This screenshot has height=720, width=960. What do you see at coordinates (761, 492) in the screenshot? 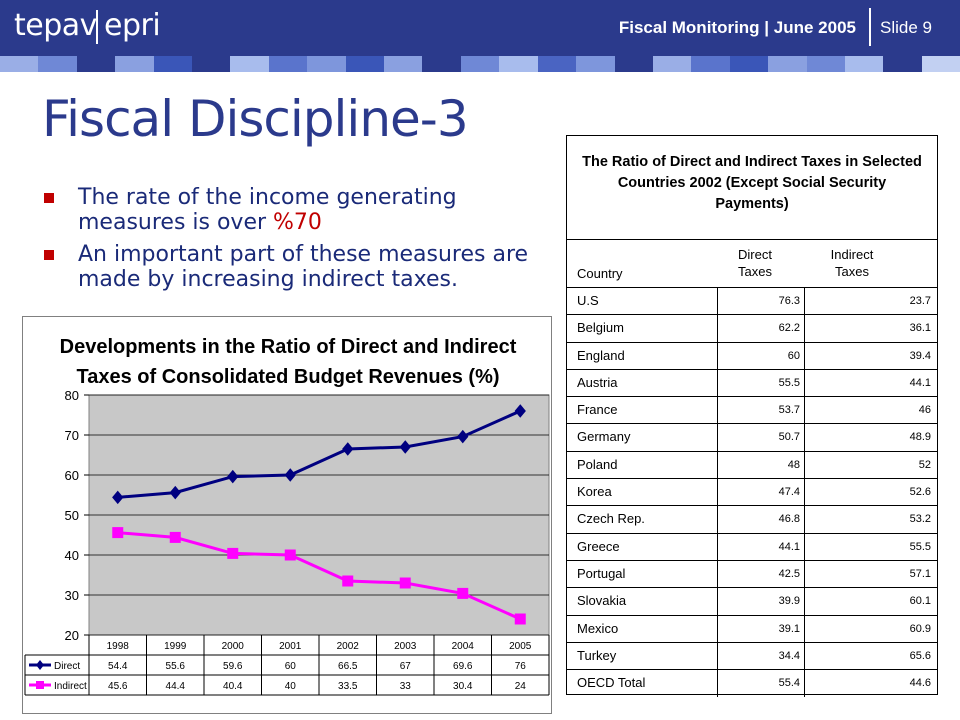
I see `cell-direct: 47.4` at bounding box center [761, 492].